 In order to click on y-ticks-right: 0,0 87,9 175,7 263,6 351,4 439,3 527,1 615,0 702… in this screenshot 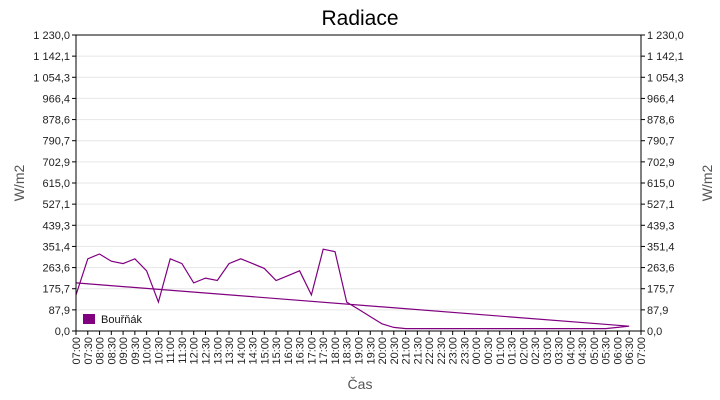, I will do `click(662, 184)`.